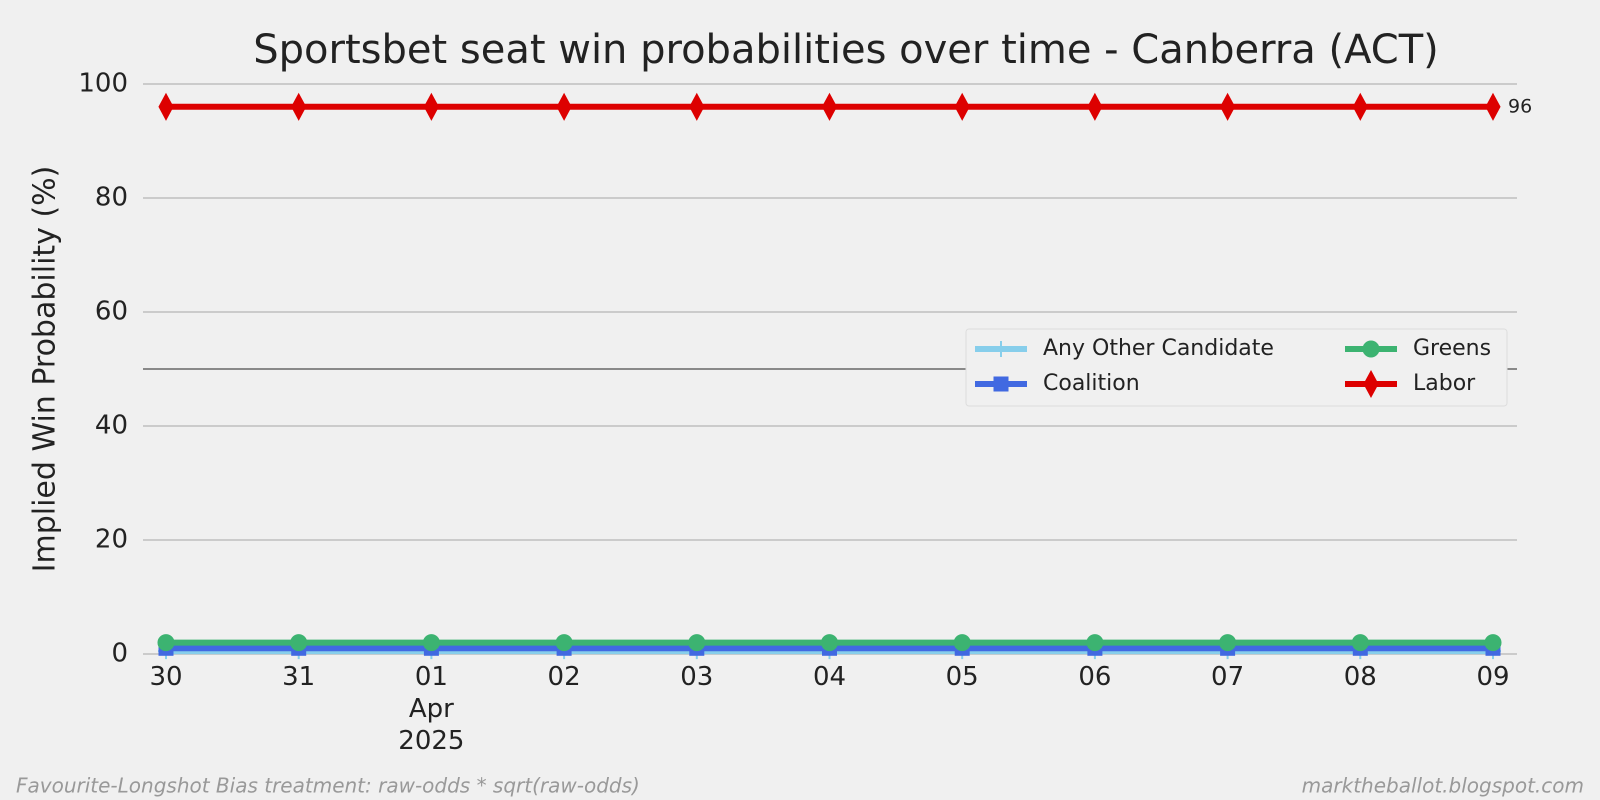 The image size is (1600, 800). I want to click on y-axis-label: Implied Win Probability (%), so click(45, 369).